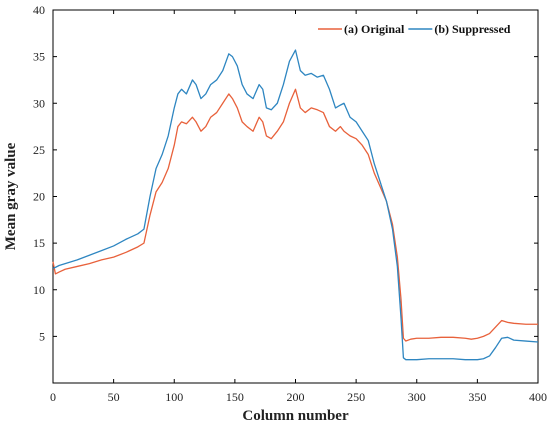 This screenshot has height=431, width=550. Describe the element at coordinates (174, 397) in the screenshot. I see `x-tick-label: 100` at that location.